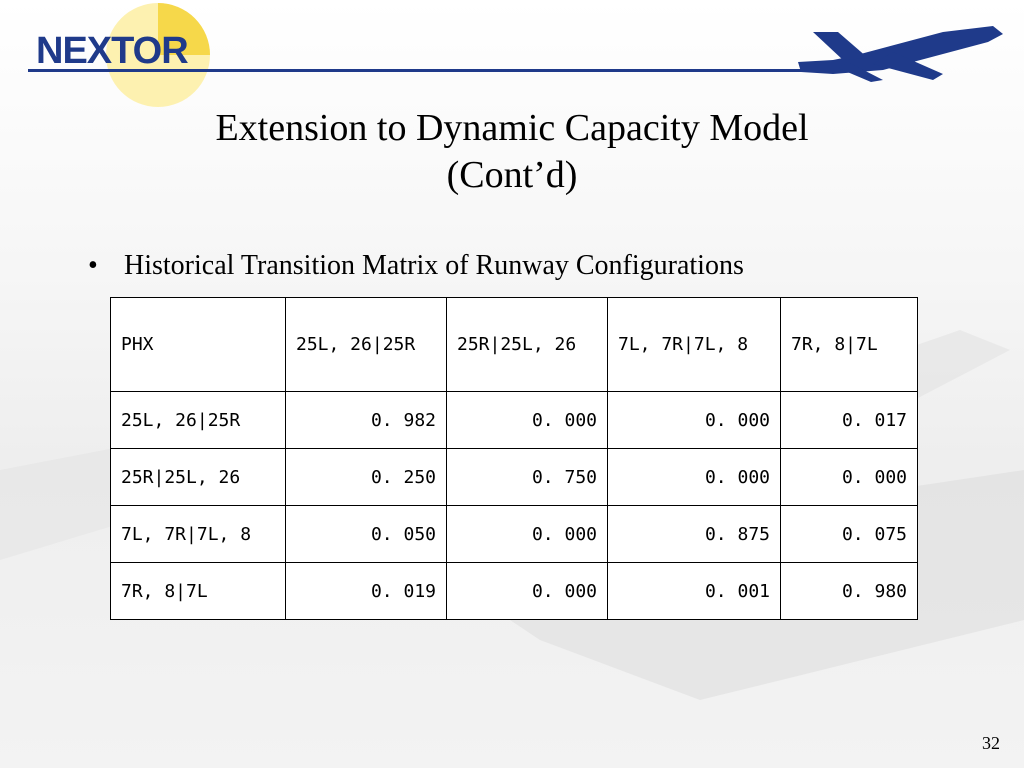 The image size is (1024, 768). I want to click on table-row: 25R|25L, 26 0. 250 0. 750 0. 000 0. 000, so click(514, 477).